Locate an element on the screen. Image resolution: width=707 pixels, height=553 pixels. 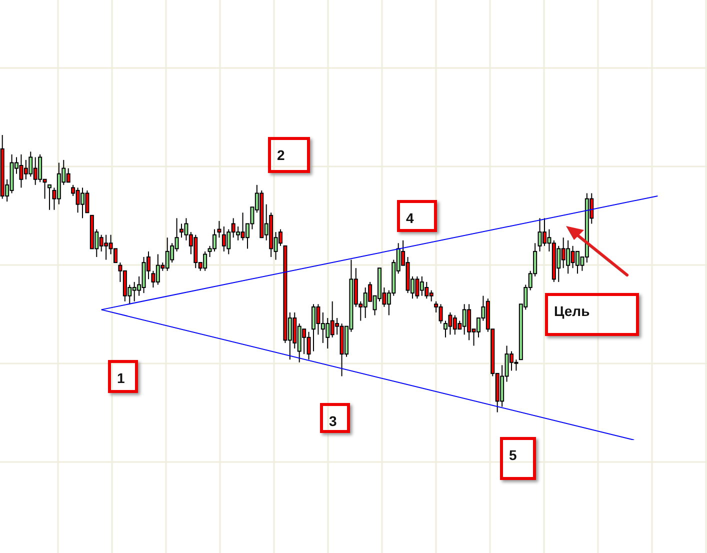
annotation: 1 is located at coordinates (121, 378).